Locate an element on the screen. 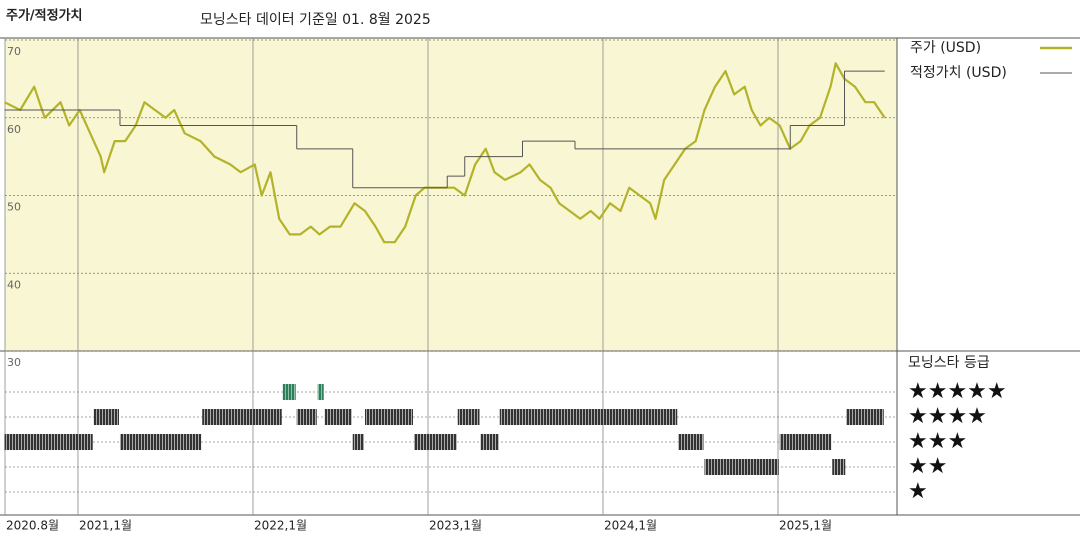 Image resolution: width=1080 pixels, height=544 pixels. rating-legend-label: ★ is located at coordinates (918, 491).